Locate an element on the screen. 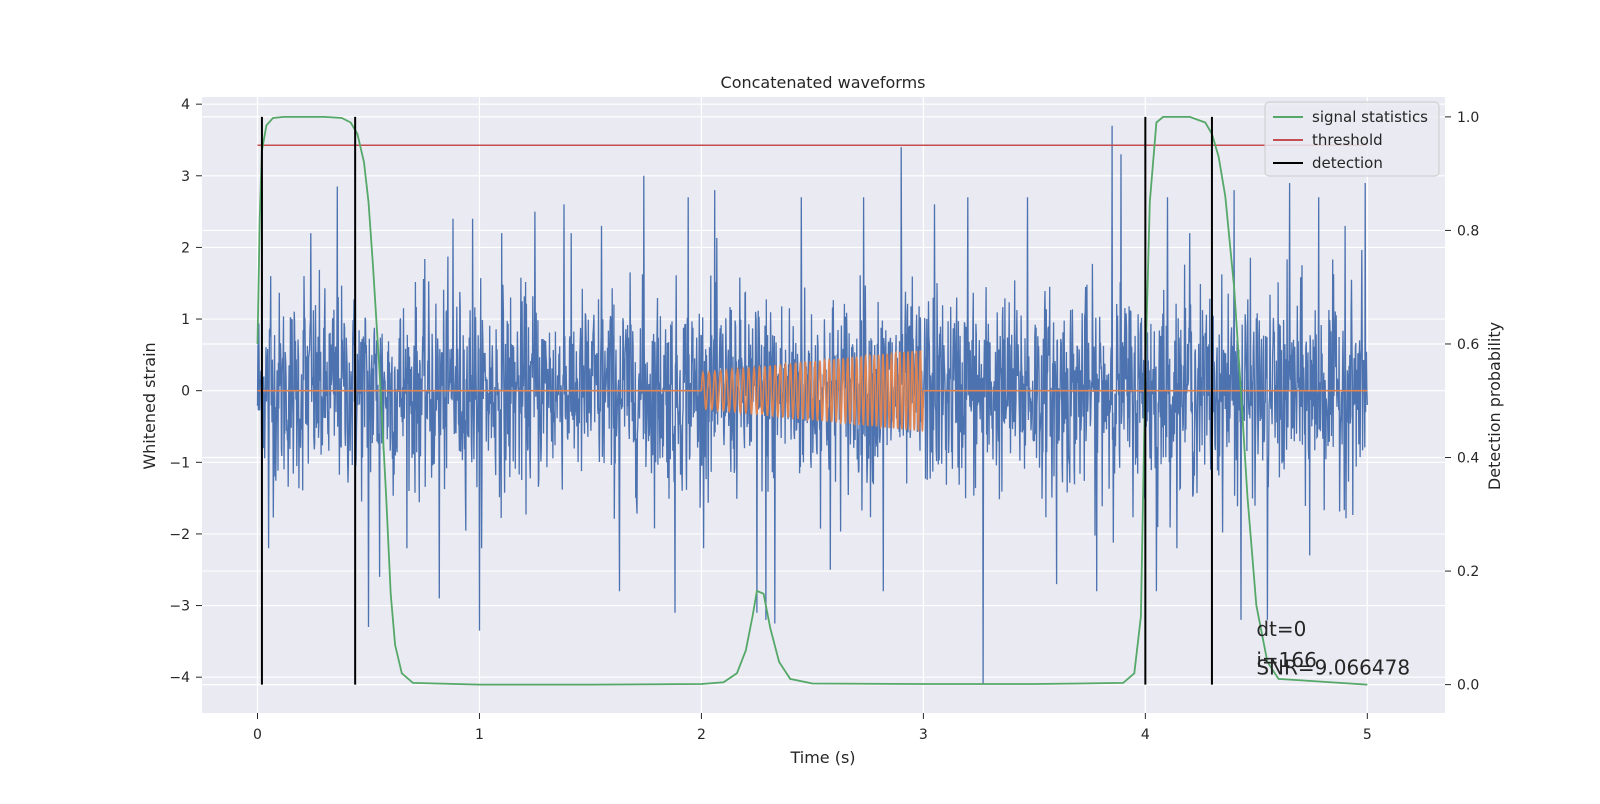  annotation-text: i=166 is located at coordinates (1286, 660).